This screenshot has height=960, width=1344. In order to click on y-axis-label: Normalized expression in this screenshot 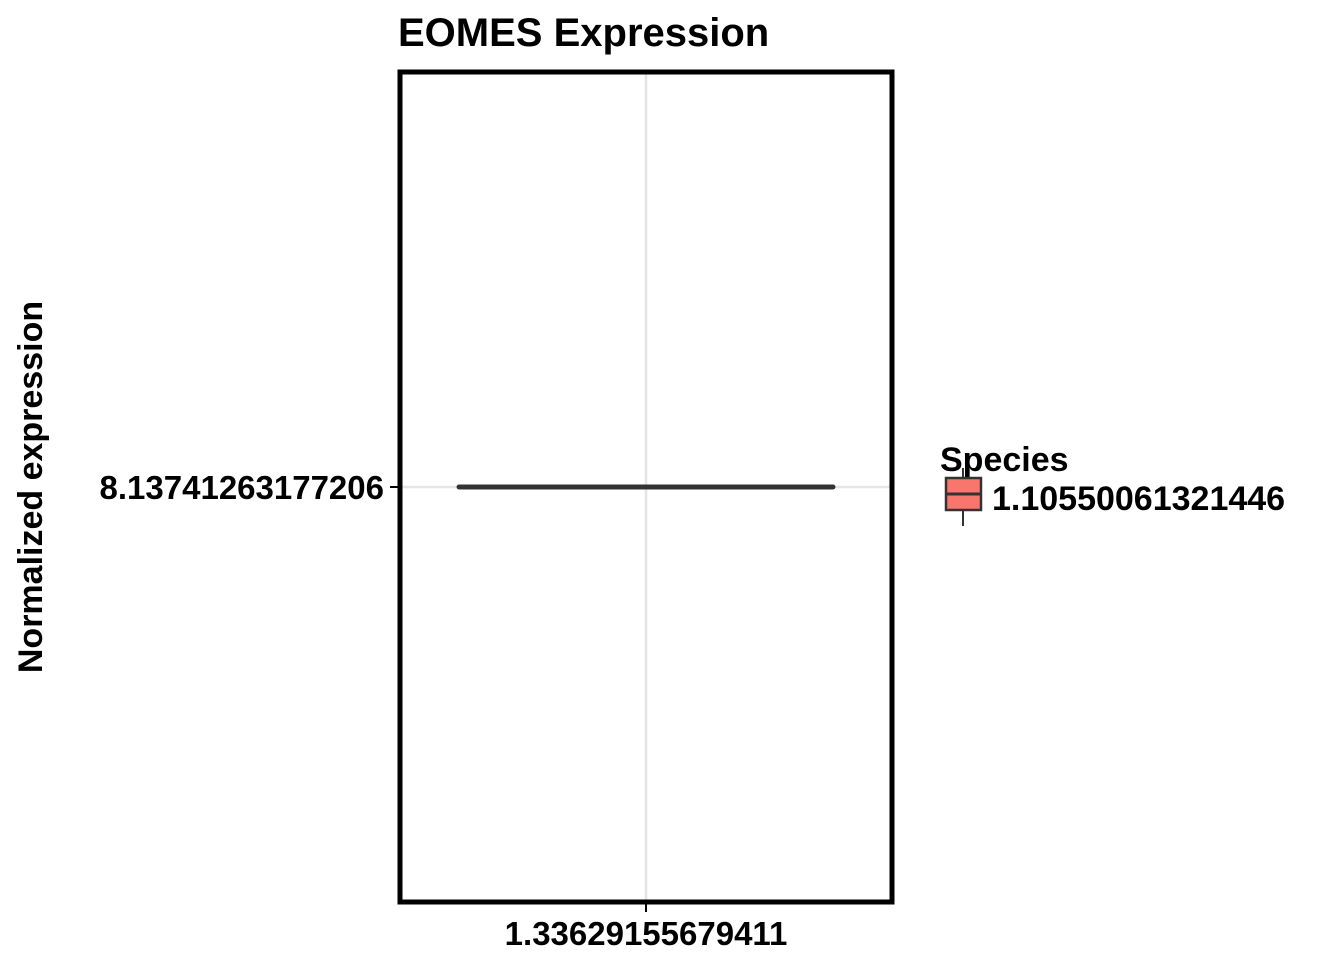, I will do `click(31, 487)`.